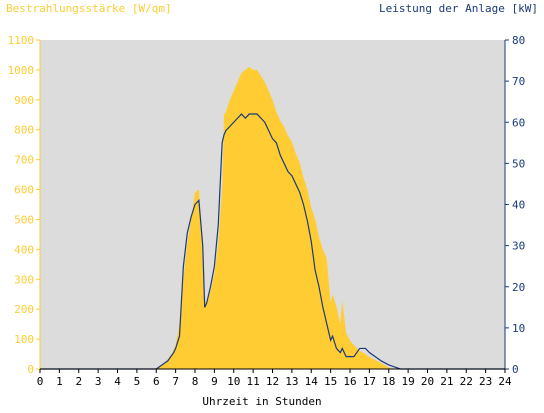  Describe the element at coordinates (518, 122) in the screenshot. I see `right-tick-label: 60` at that location.